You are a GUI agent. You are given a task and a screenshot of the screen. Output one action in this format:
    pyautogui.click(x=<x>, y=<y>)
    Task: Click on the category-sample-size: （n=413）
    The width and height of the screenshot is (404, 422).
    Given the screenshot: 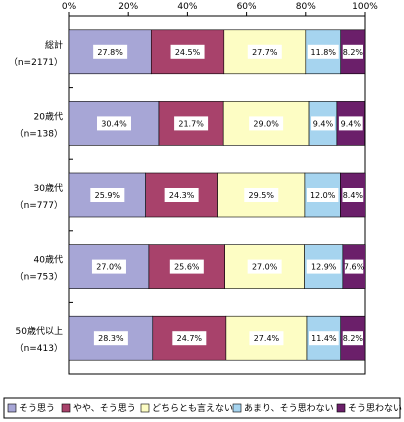 What is the action you would take?
    pyautogui.click(x=39, y=348)
    